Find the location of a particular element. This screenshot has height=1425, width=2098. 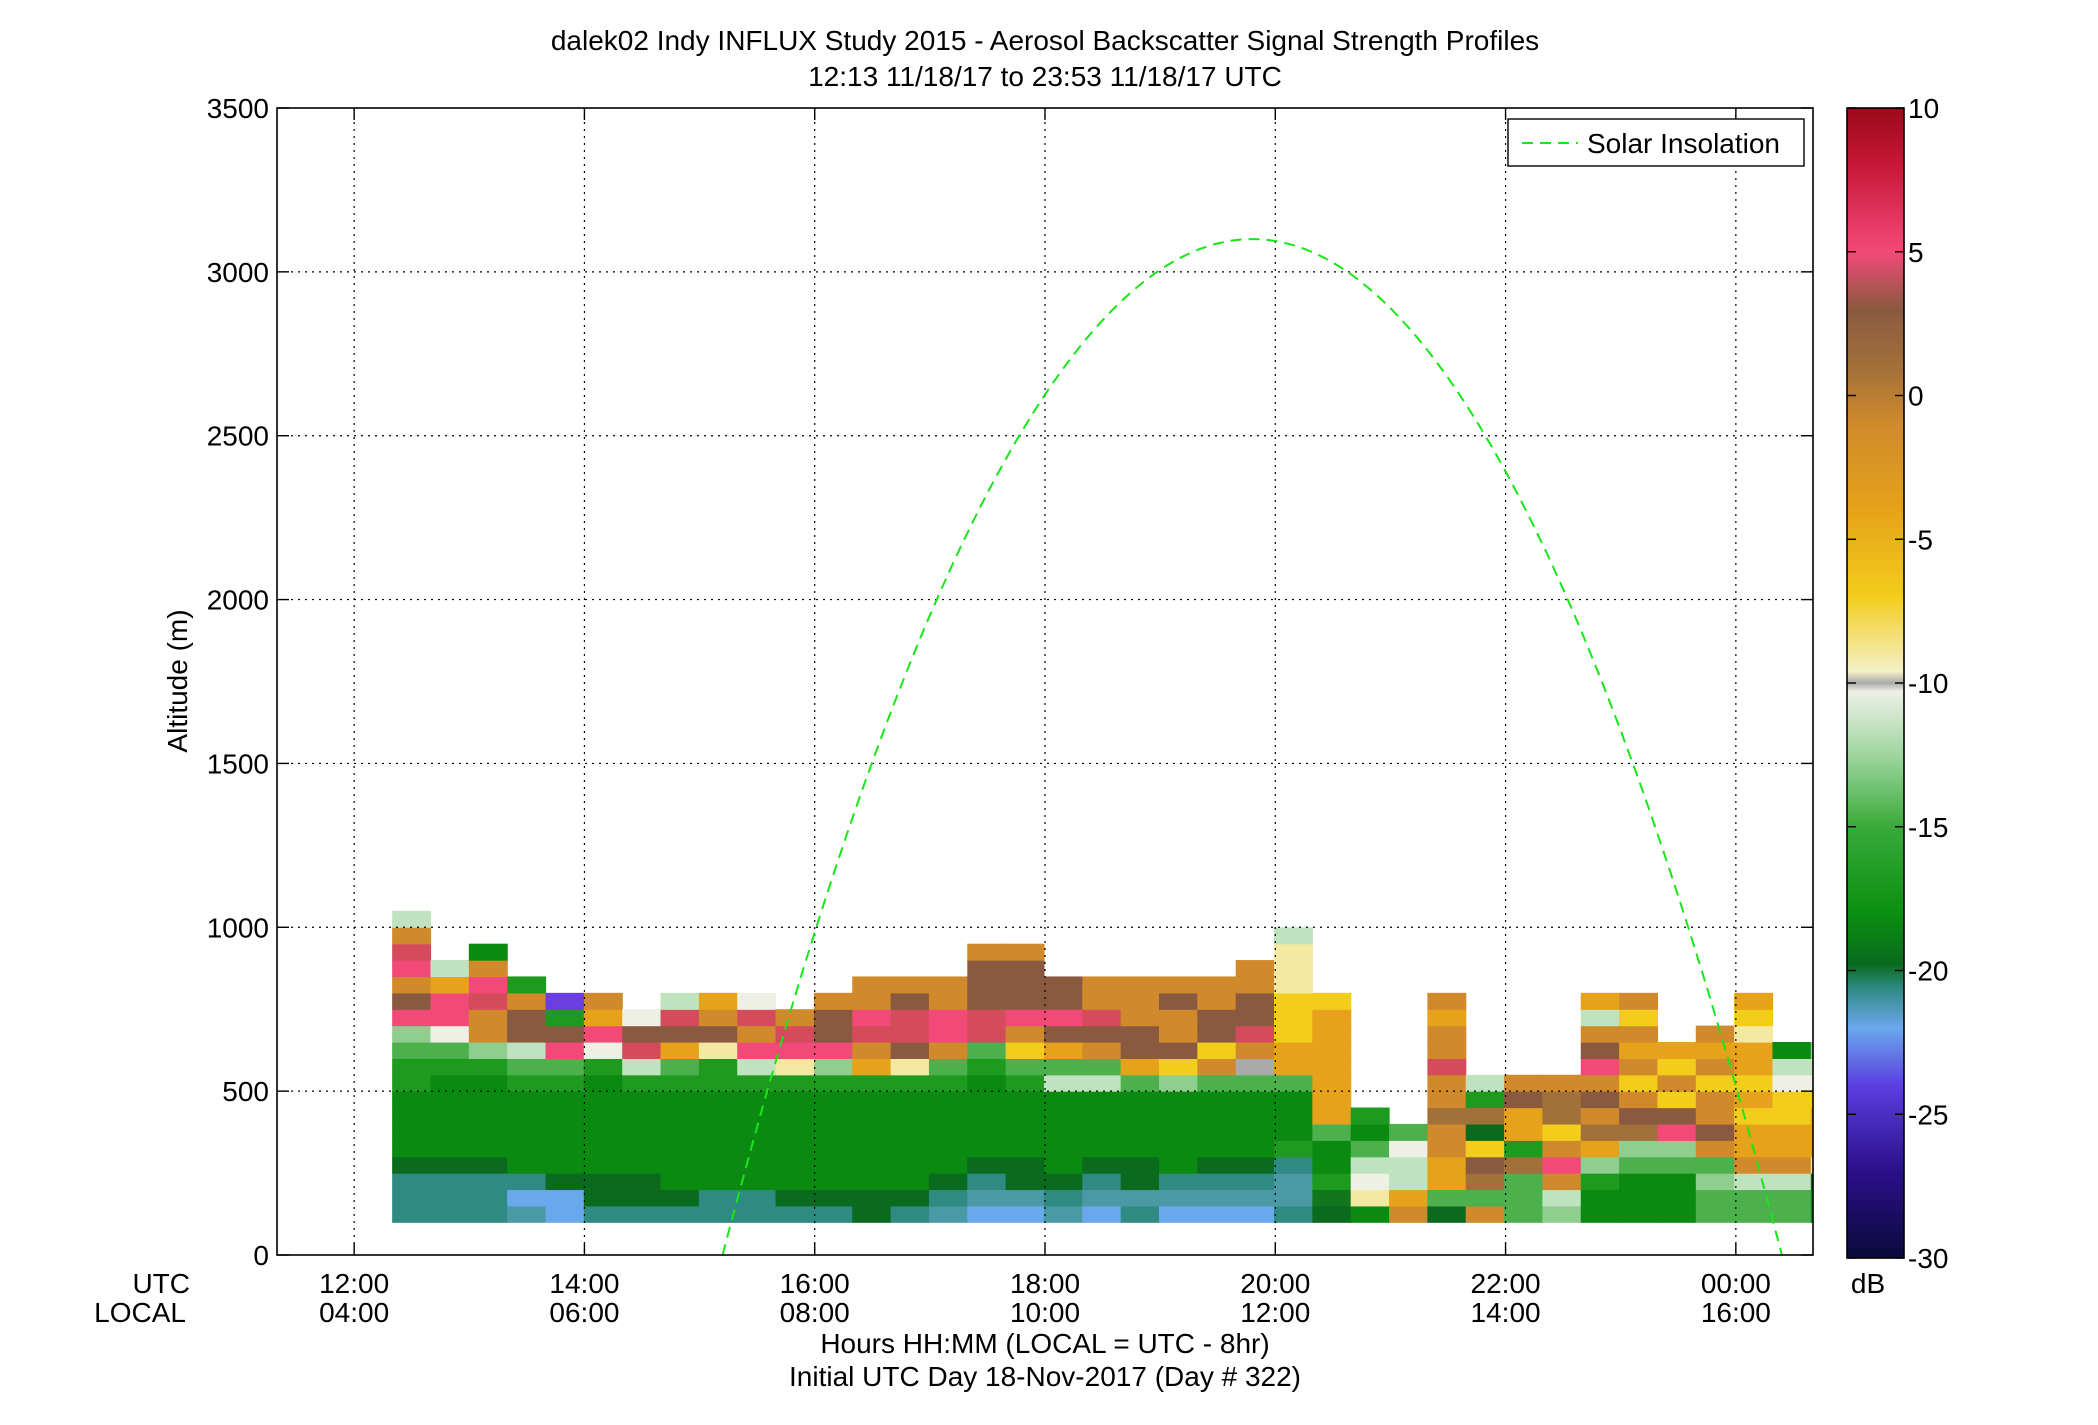

x-tick-label-utc: 18:00 is located at coordinates (1045, 1283).